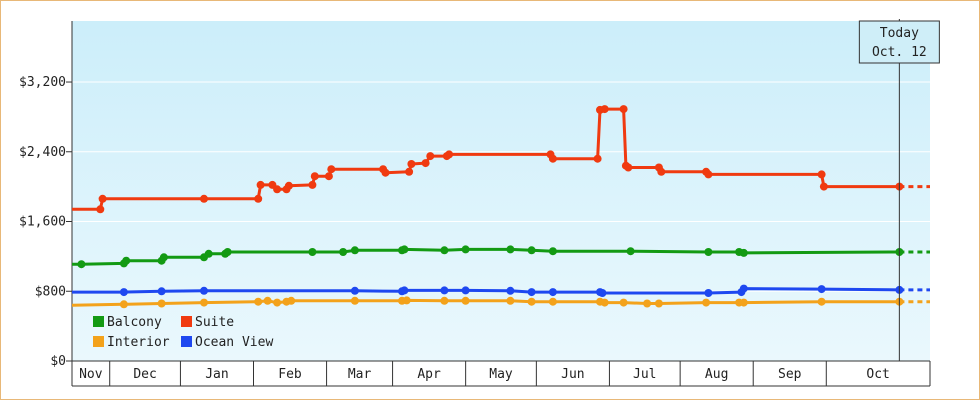 This screenshot has width=980, height=401. Describe the element at coordinates (899, 42) in the screenshot. I see `today-callout-box` at that location.